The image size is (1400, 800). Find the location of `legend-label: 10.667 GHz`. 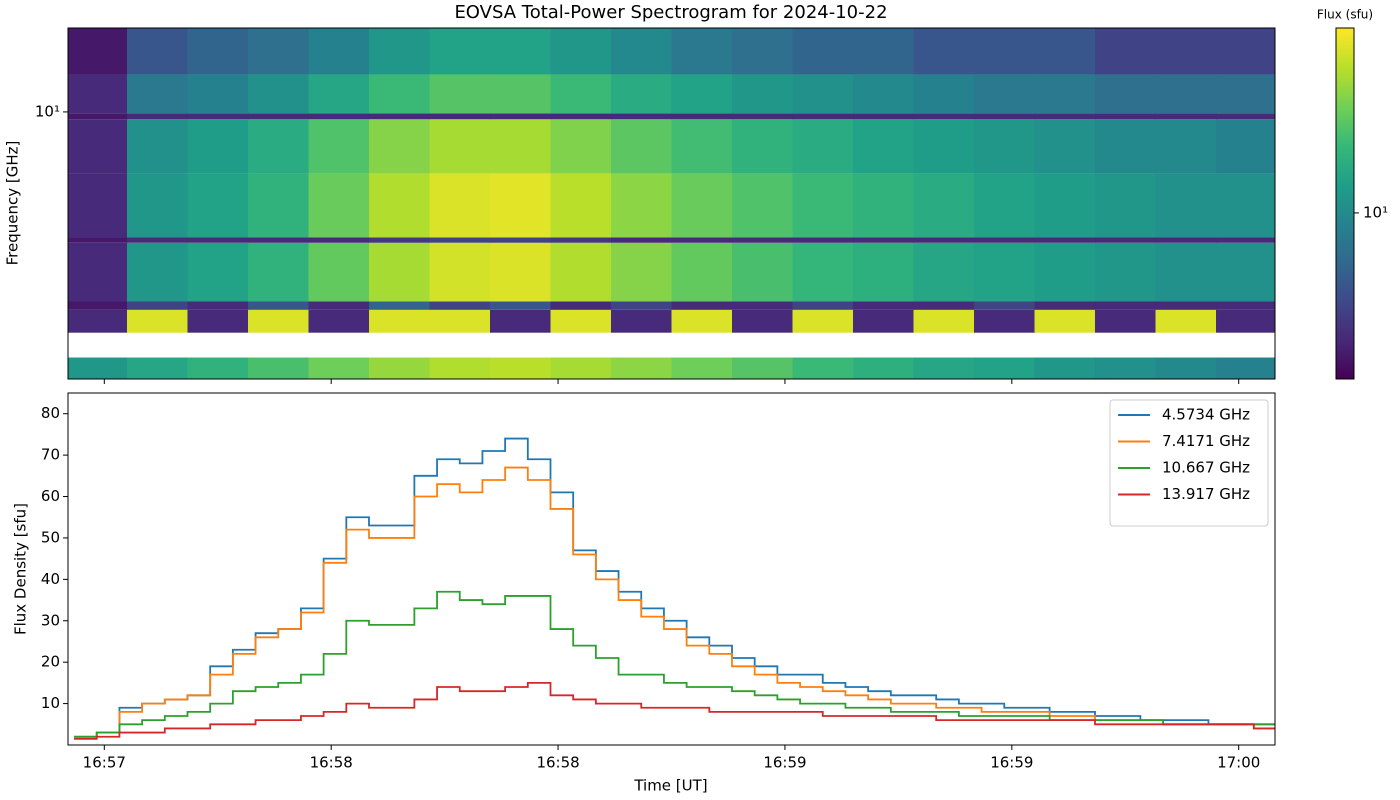

legend-label: 10.667 GHz is located at coordinates (1206, 468).